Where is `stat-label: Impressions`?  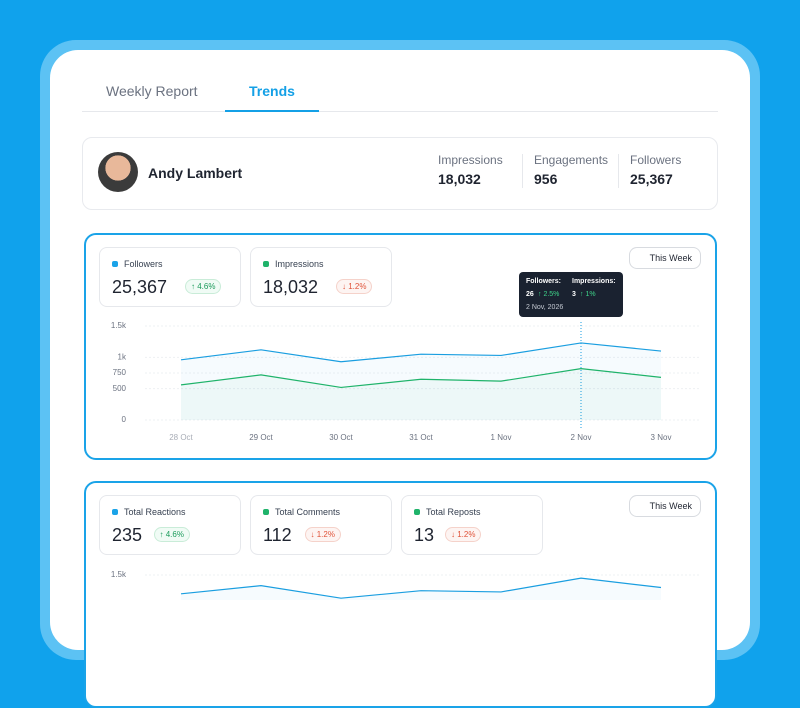
stat-label: Impressions is located at coordinates (470, 160).